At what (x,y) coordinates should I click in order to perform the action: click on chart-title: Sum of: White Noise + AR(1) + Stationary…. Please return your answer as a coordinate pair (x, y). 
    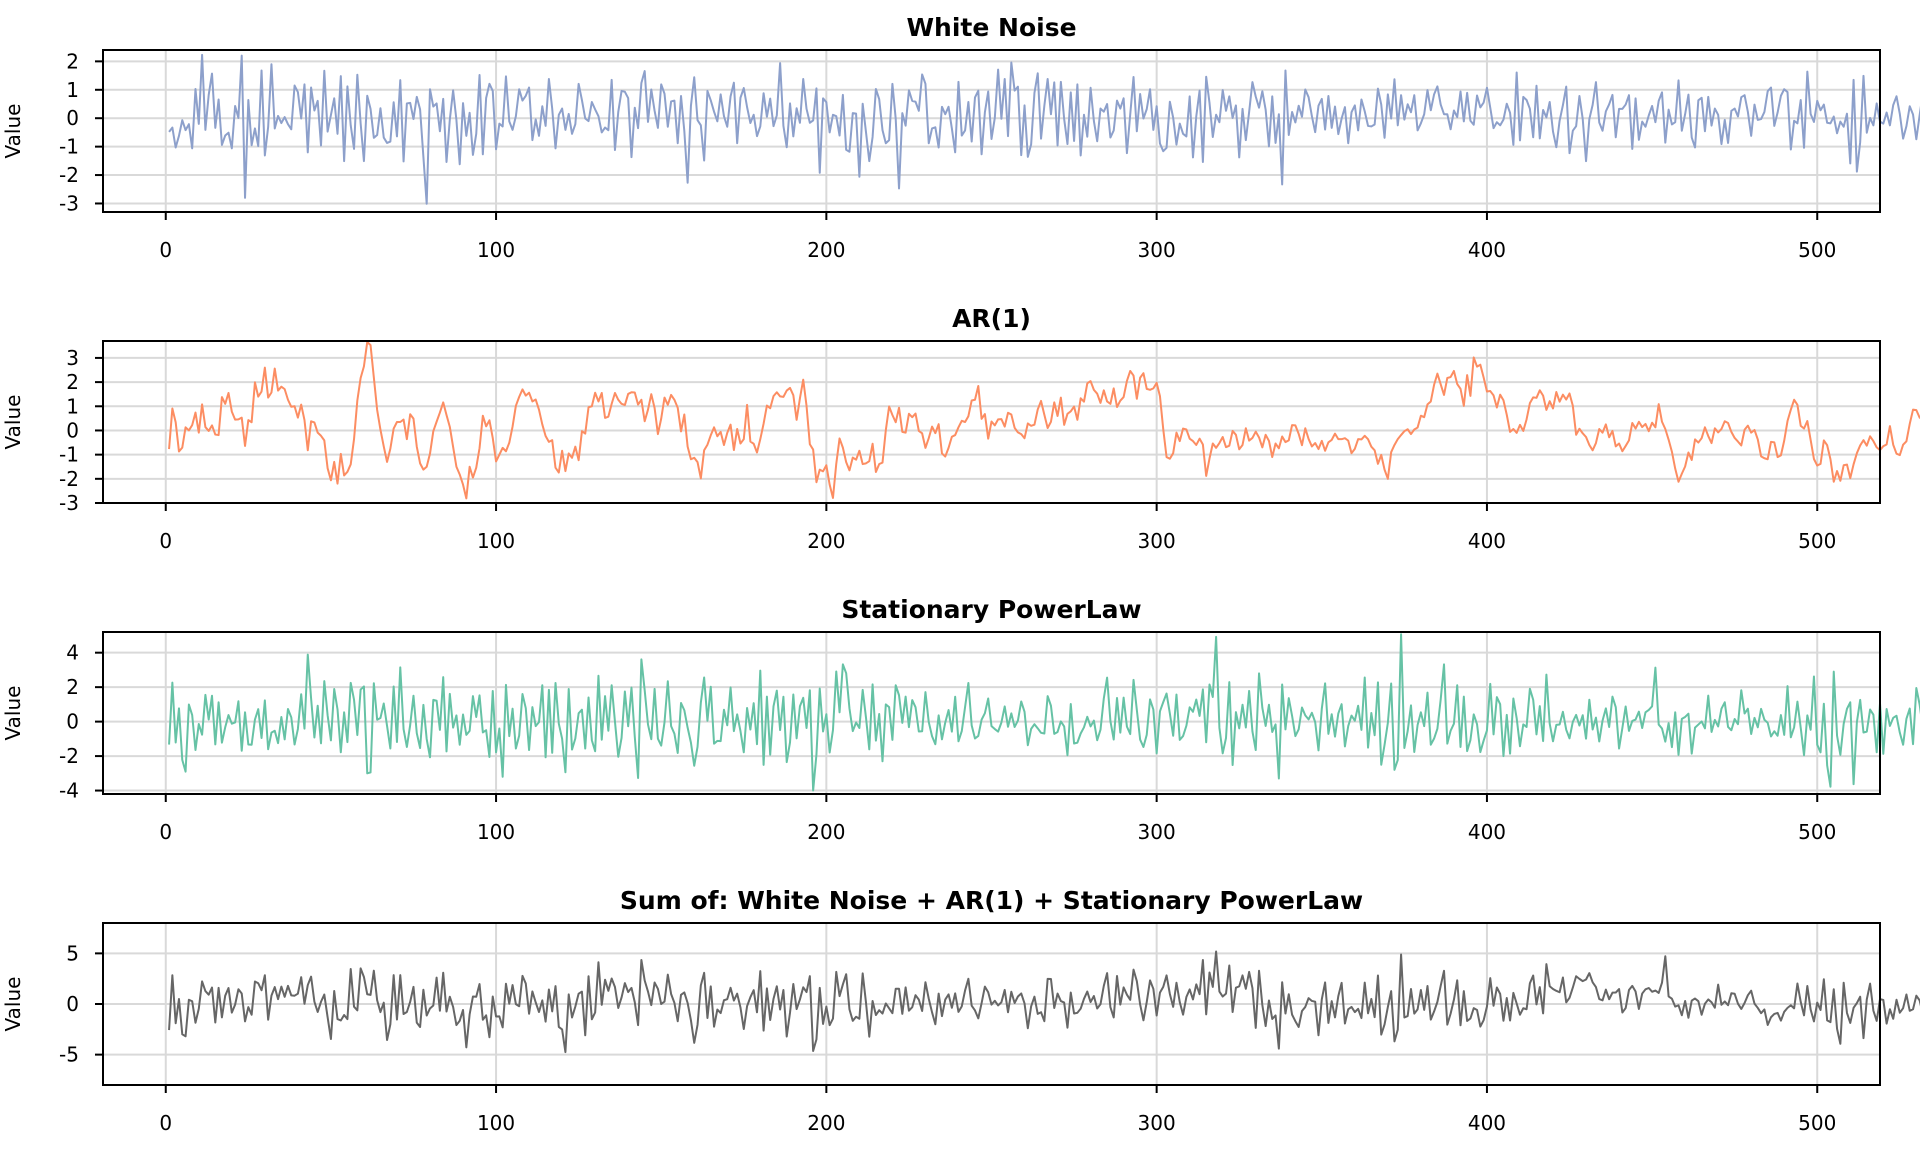
    Looking at the image, I should click on (991, 900).